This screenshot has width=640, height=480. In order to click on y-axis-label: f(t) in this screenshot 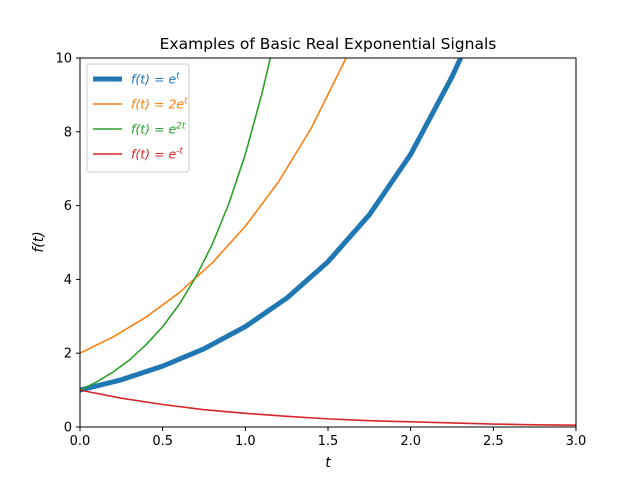, I will do `click(39, 241)`.